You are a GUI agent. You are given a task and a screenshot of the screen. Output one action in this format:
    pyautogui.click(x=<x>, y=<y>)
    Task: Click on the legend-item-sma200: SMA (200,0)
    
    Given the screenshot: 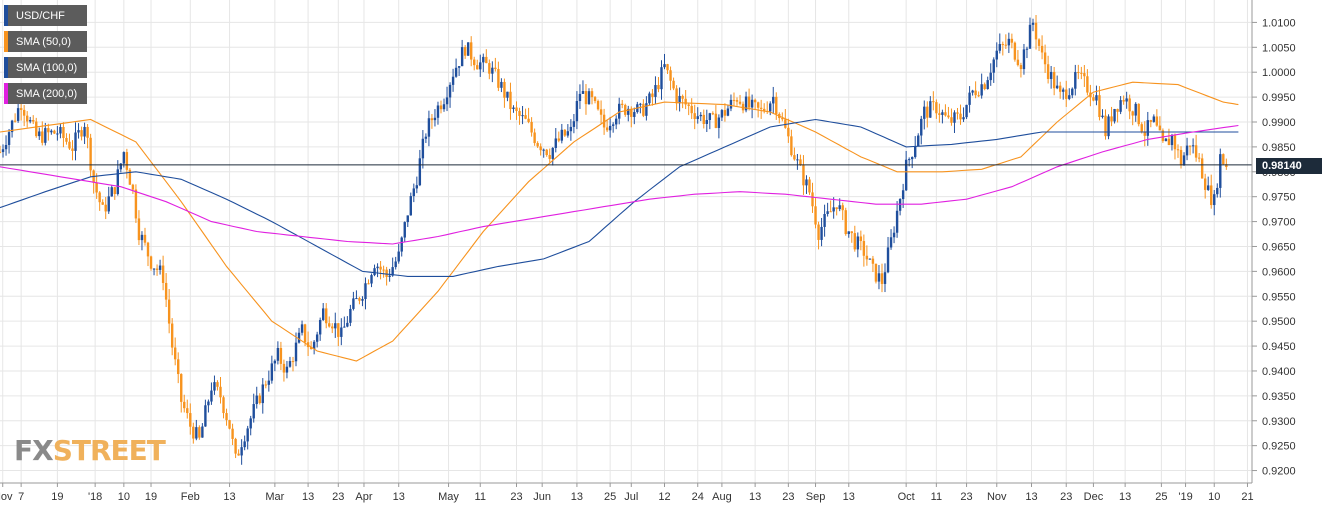 What is the action you would take?
    pyautogui.click(x=46, y=93)
    